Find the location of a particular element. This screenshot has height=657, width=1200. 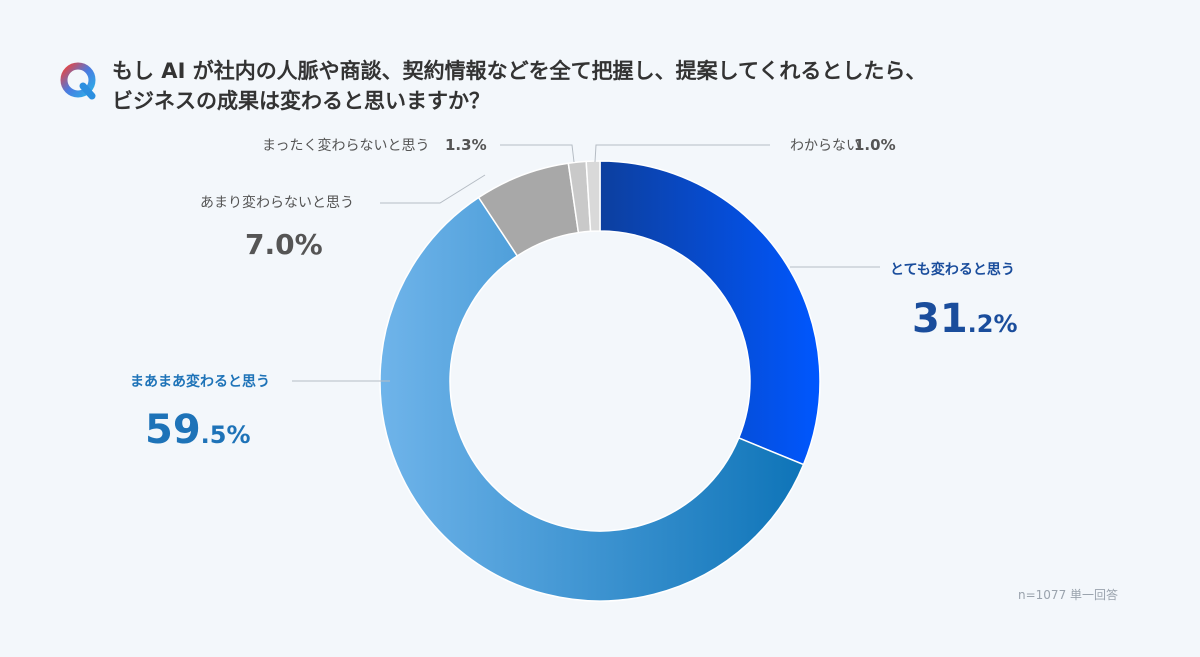

label-amari: あまり変わらないと思う is located at coordinates (277, 202).